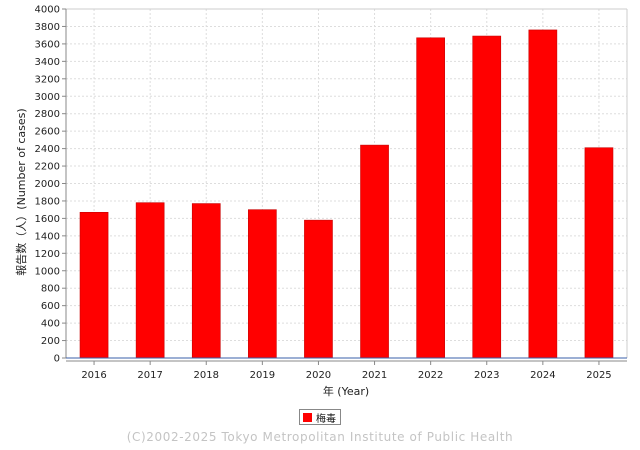  What do you see at coordinates (57, 359) in the screenshot?
I see `y-tick-label: 0` at bounding box center [57, 359].